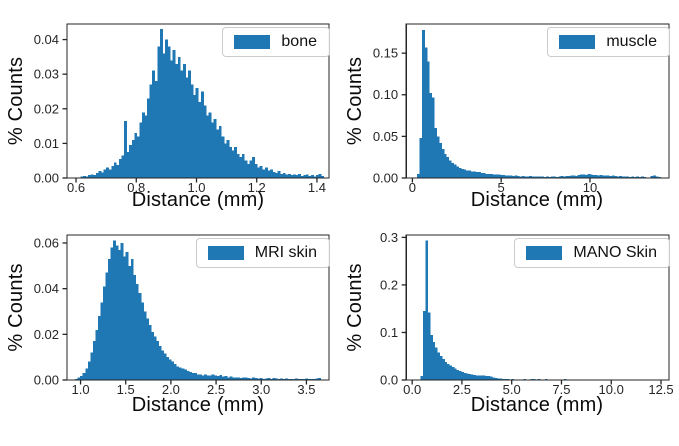  I want to click on legend-bone: bone, so click(276, 42).